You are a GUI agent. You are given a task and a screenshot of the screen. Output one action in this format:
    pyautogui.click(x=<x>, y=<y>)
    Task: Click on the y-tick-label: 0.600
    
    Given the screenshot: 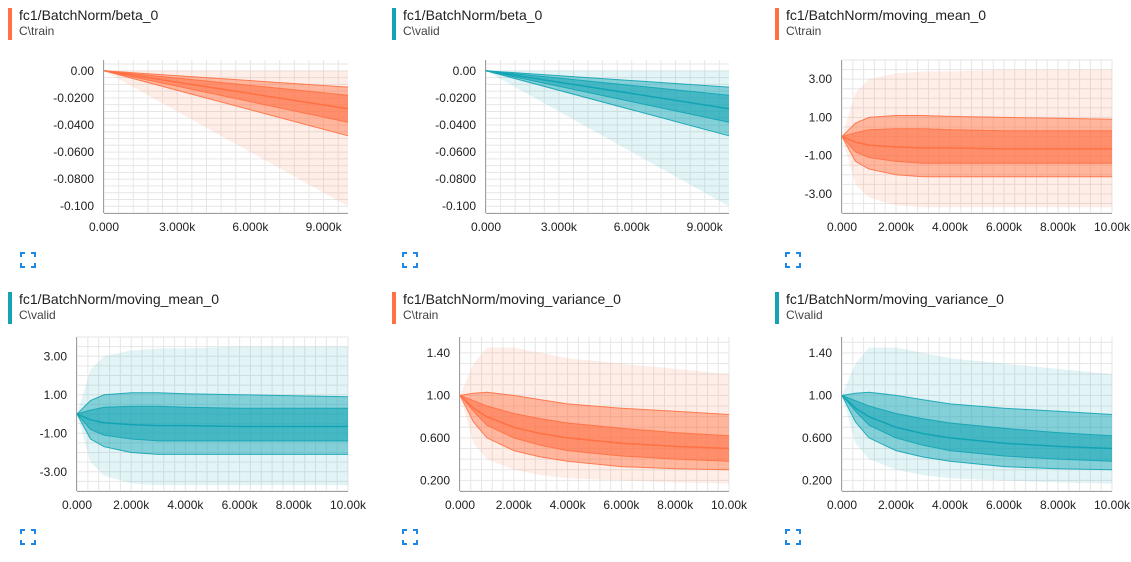 What is the action you would take?
    pyautogui.click(x=817, y=438)
    